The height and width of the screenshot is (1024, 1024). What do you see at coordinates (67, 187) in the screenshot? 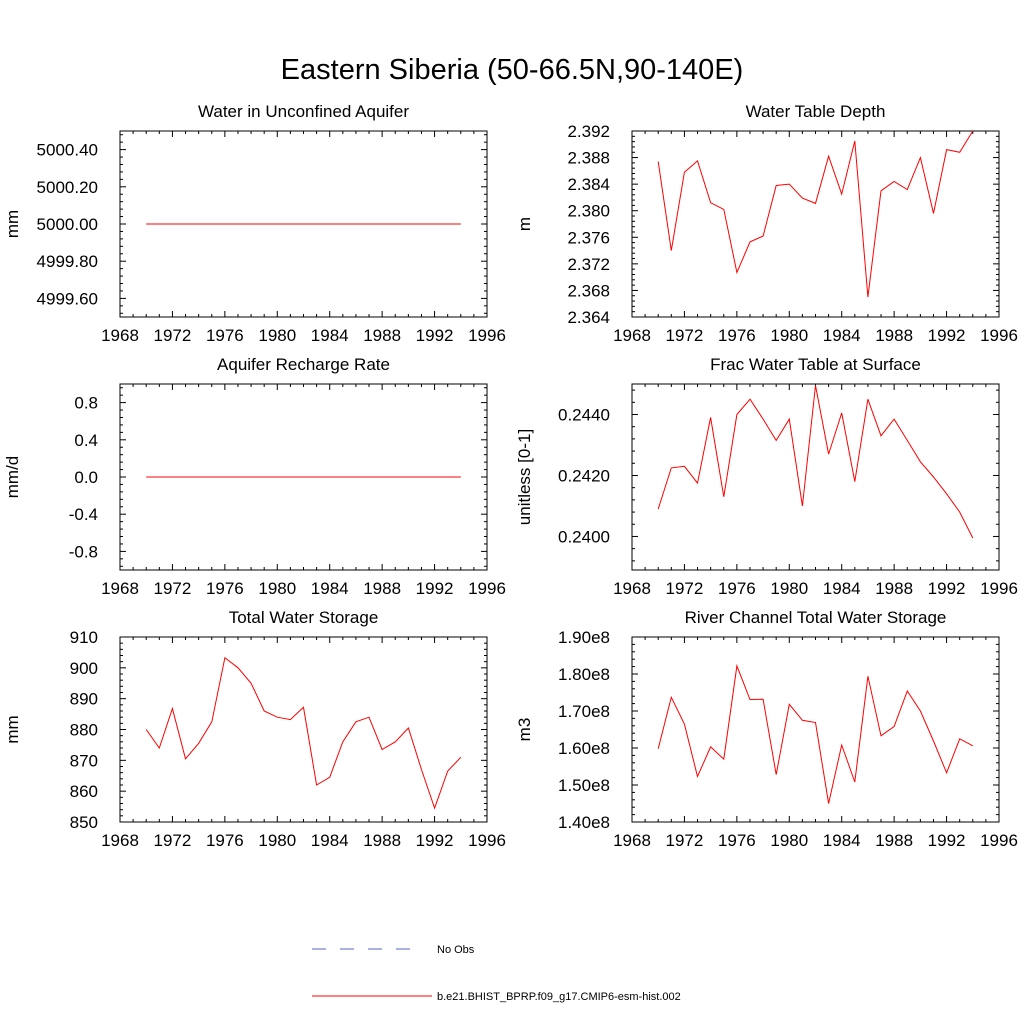
I see `y-tick-label: 5000.20` at bounding box center [67, 187].